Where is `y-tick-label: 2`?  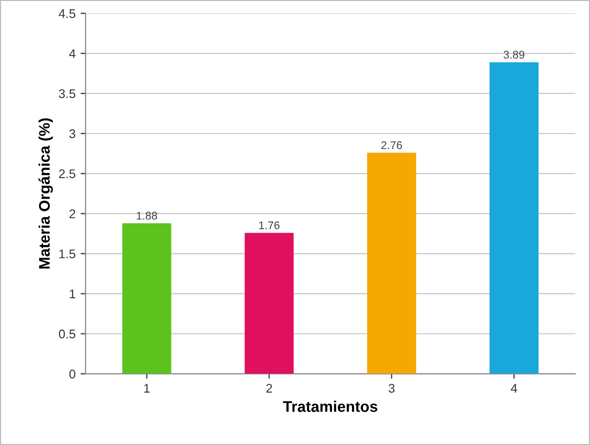
y-tick-label: 2 is located at coordinates (73, 213).